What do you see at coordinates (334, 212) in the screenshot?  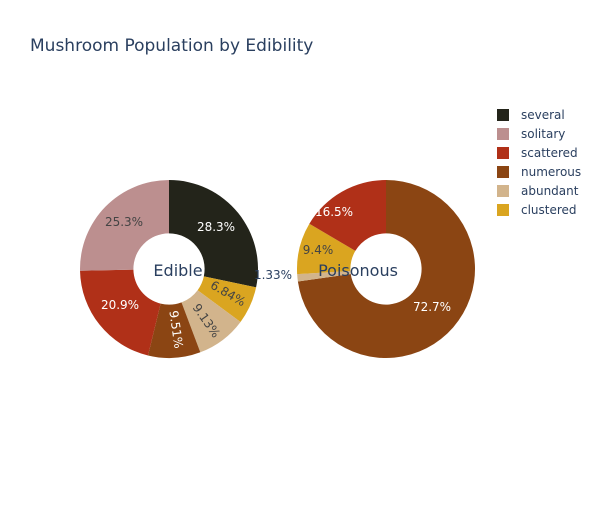 I see `slice-label-scattered: 16.5%` at bounding box center [334, 212].